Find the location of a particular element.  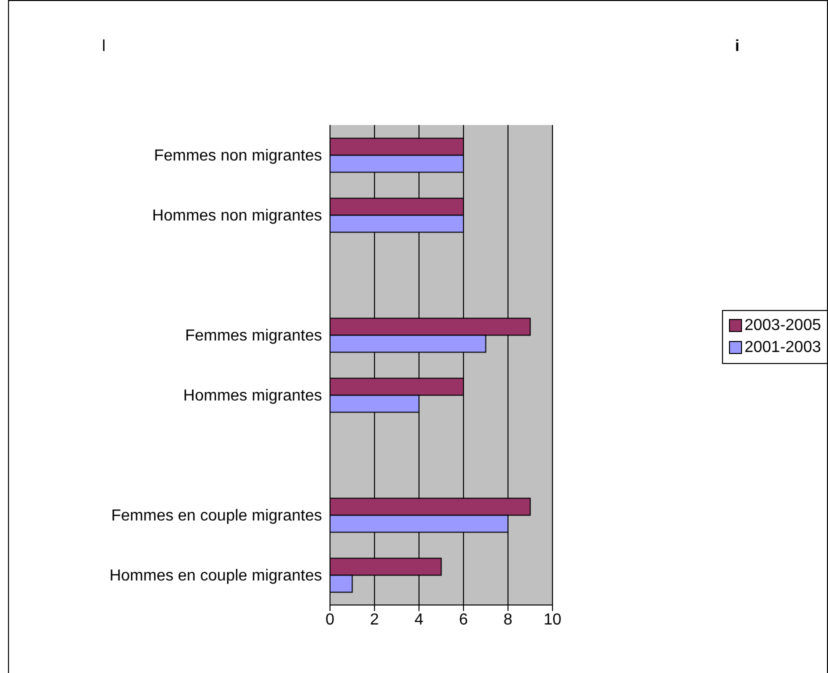

y-tick-label: Femmes migrantes is located at coordinates (253, 336).